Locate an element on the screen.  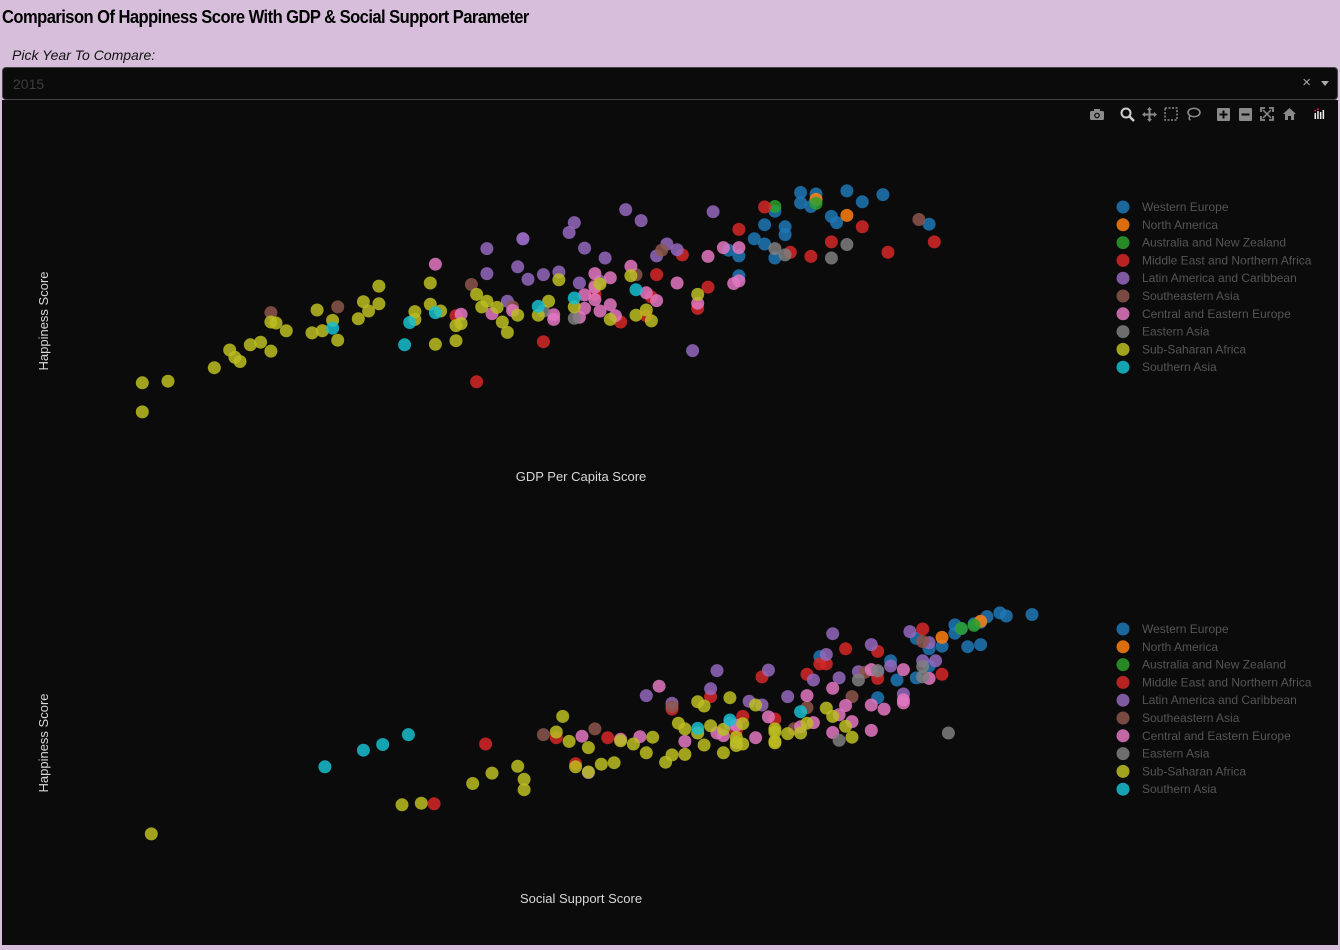
gdp-legend-item-central-and-eastern-europe: Central and Eastern Europe is located at coordinates (1204, 314).